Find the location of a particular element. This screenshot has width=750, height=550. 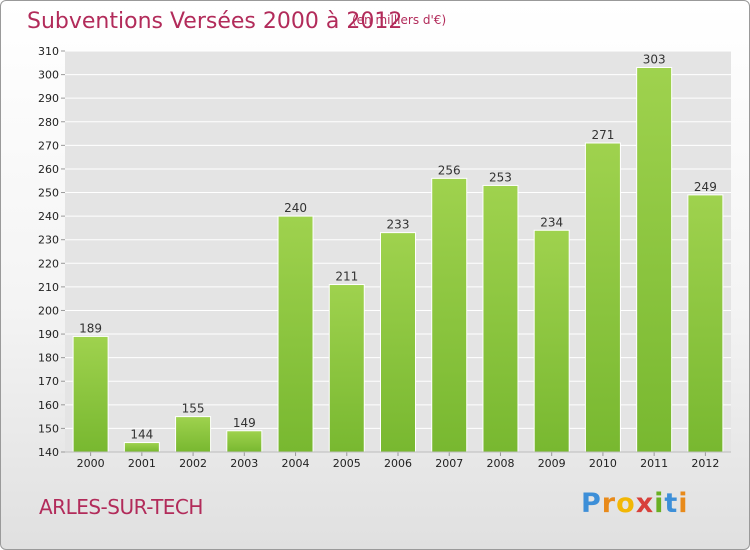

bar-2010 is located at coordinates (602, 297).